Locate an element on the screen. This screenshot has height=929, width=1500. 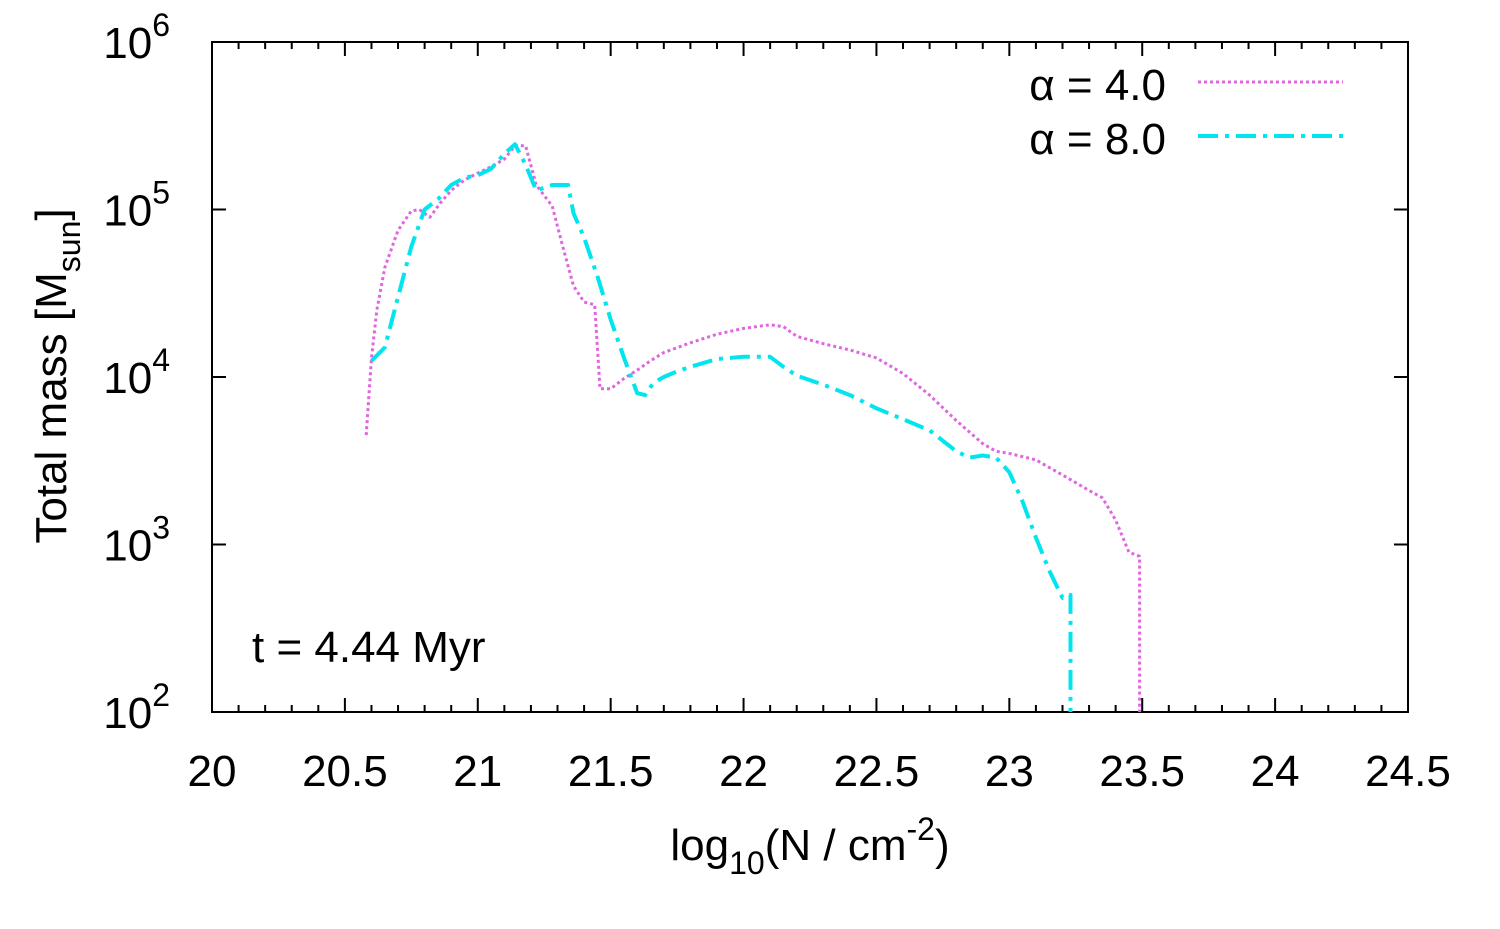
x-tick-label: 23.5 is located at coordinates (1142, 771).